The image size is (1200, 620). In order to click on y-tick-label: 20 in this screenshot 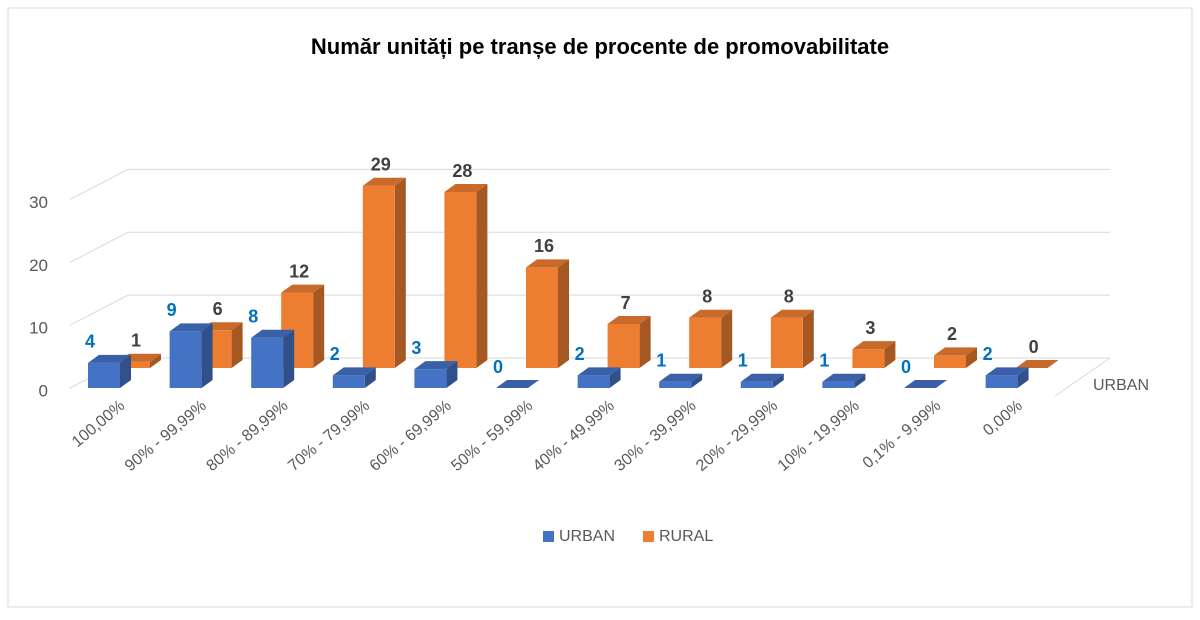, I will do `click(38, 265)`.